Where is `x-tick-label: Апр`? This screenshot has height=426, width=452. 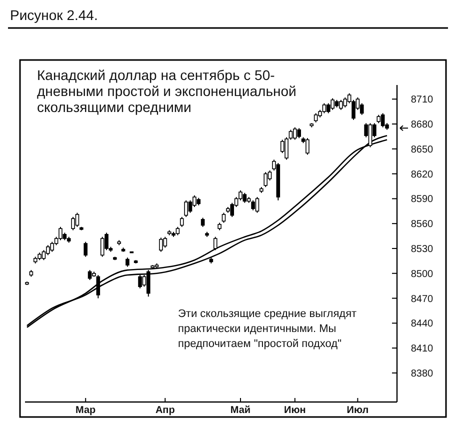
x-tick-label: Апр is located at coordinates (165, 410).